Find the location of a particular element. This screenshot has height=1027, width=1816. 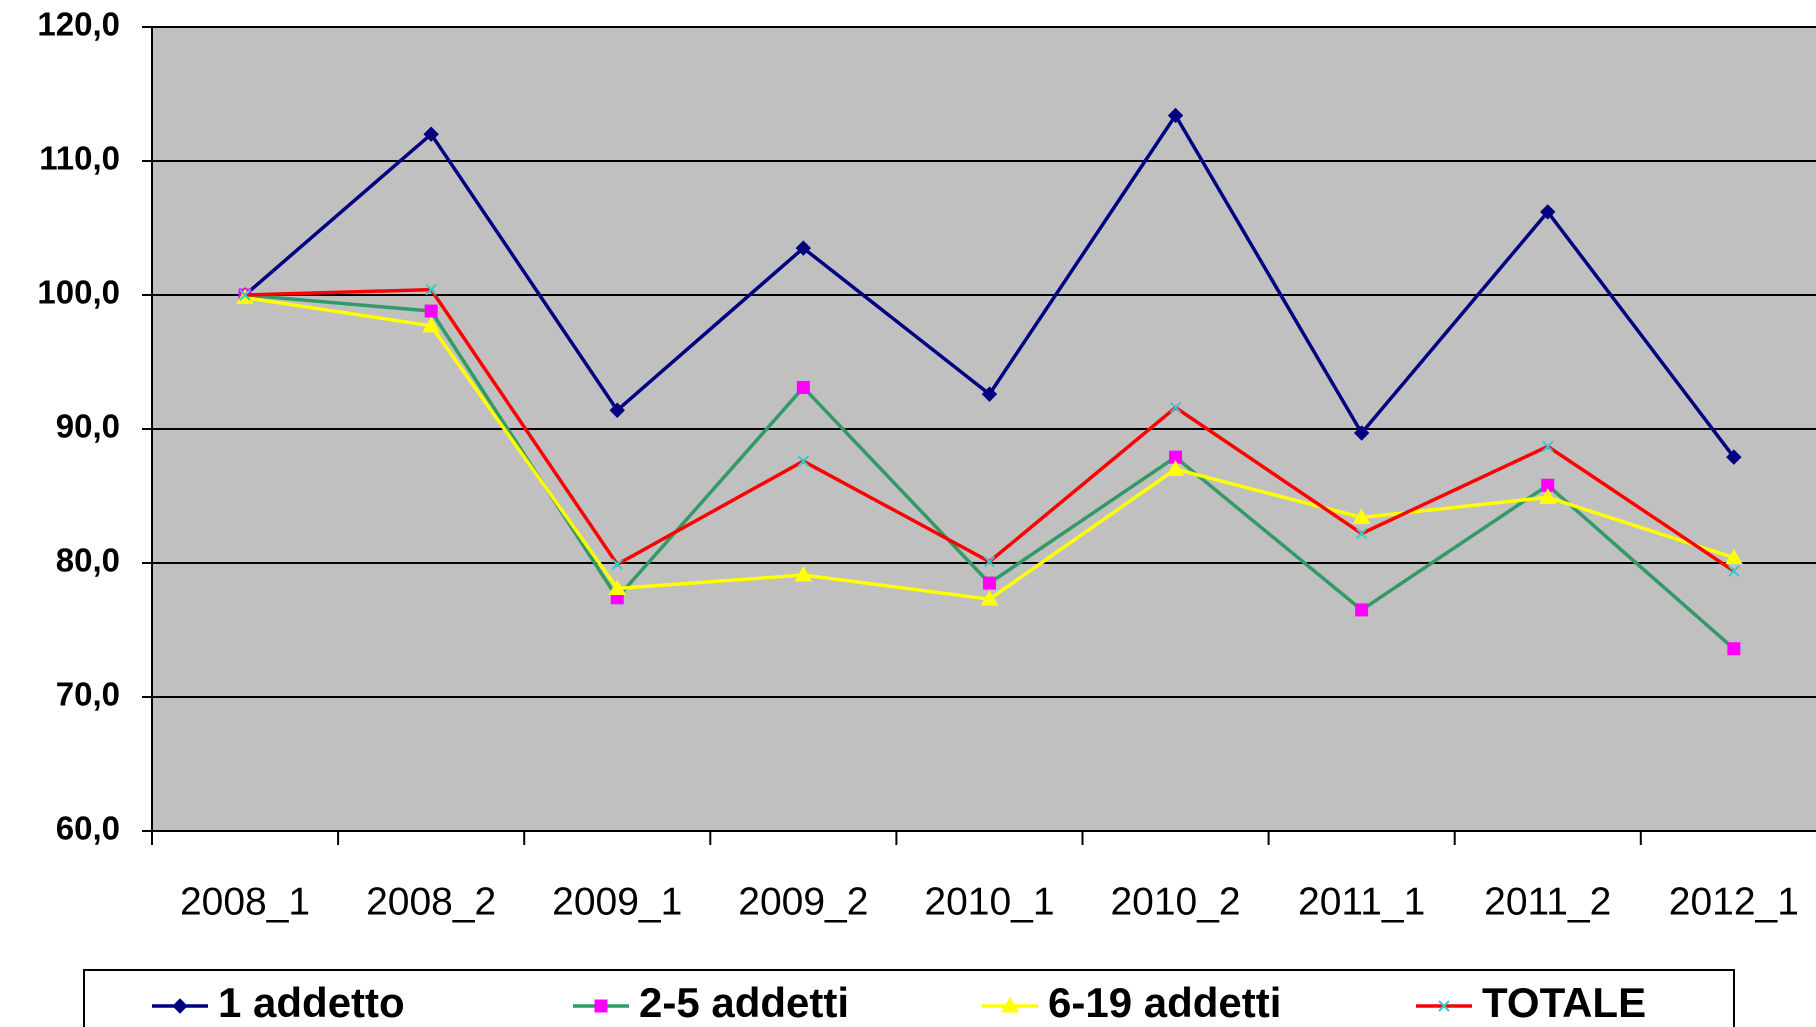

y-tick-label: 100,0 is located at coordinates (78, 292).